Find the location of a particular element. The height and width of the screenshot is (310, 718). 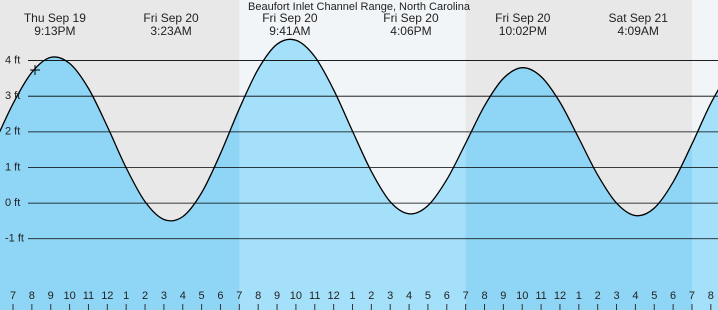

tide-time: 9:13PM is located at coordinates (54, 31).